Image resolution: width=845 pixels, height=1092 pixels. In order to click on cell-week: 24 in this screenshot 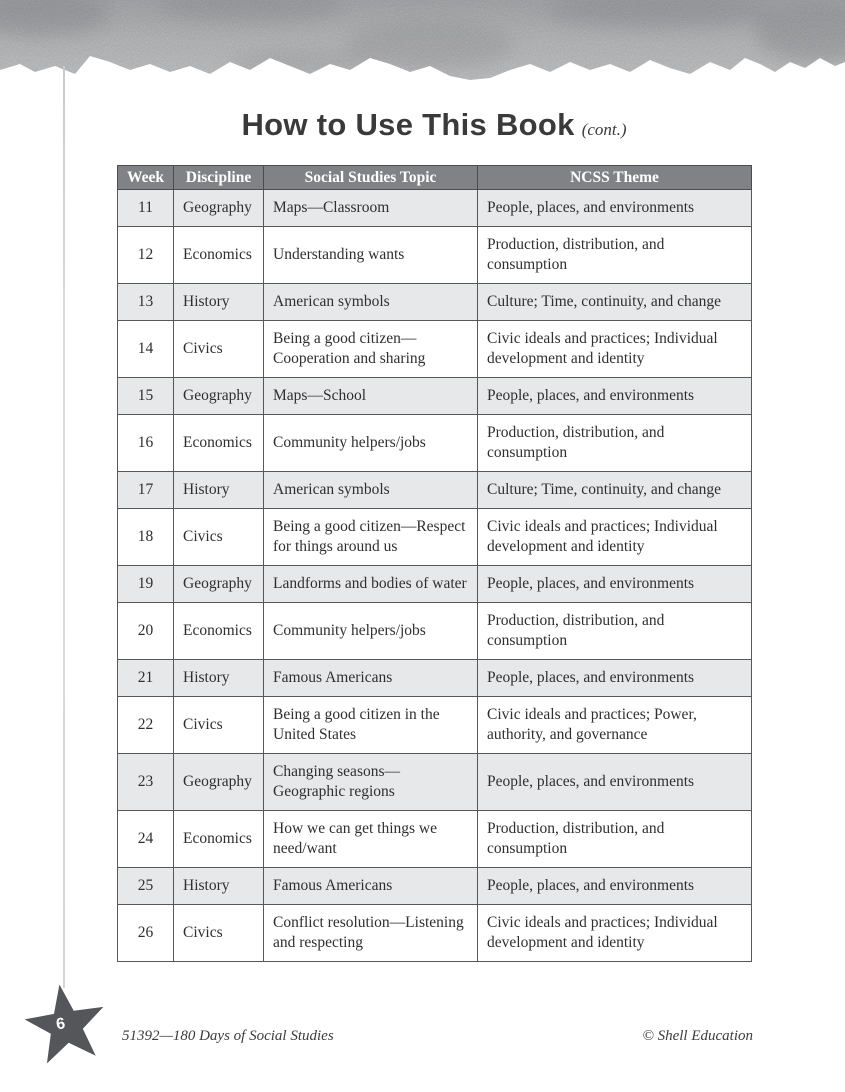, I will do `click(145, 839)`.